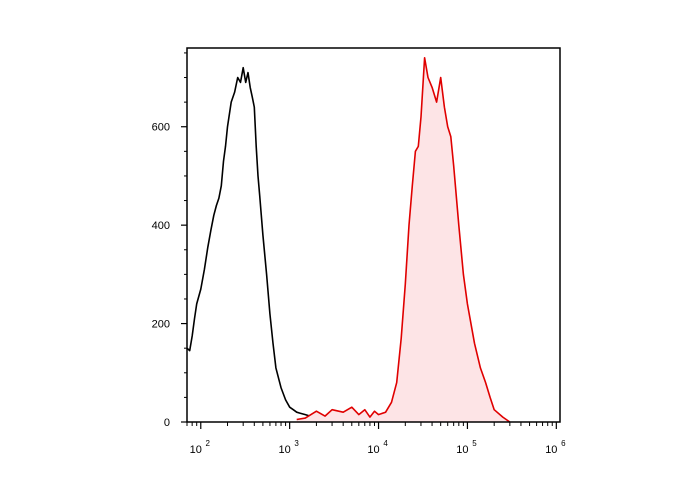 This screenshot has height=495, width=688. What do you see at coordinates (385, 443) in the screenshot?
I see `x-tick-exponent-4: 4` at bounding box center [385, 443].